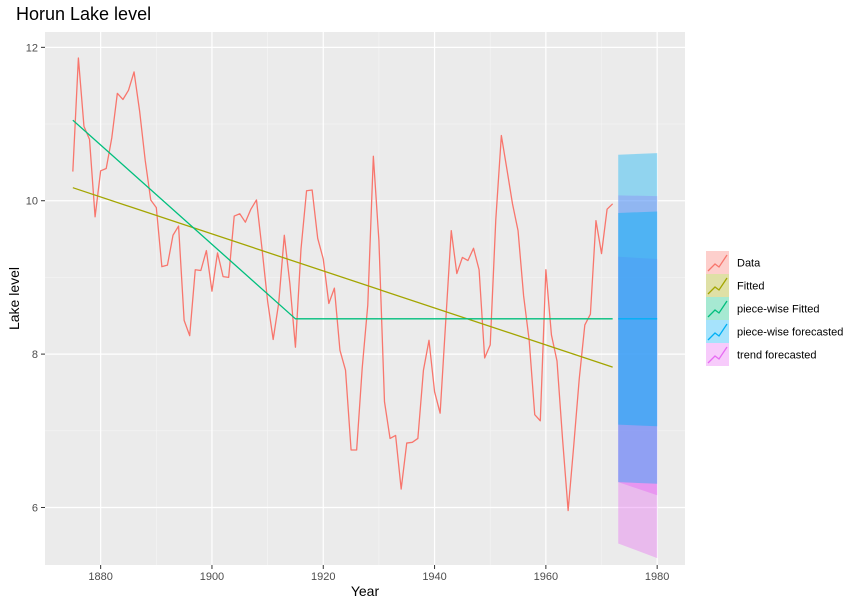  I want to click on legend-label-piece-wise-forecasted: piece-wise forecasted, so click(790, 333).